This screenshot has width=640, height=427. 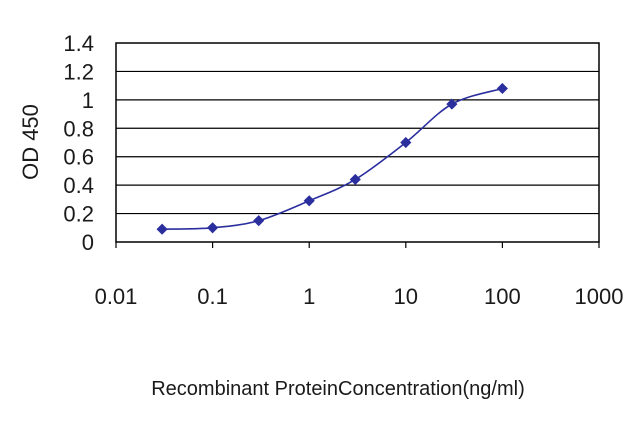 I want to click on x-tick-label-0.01: 0.01, so click(x=116, y=296).